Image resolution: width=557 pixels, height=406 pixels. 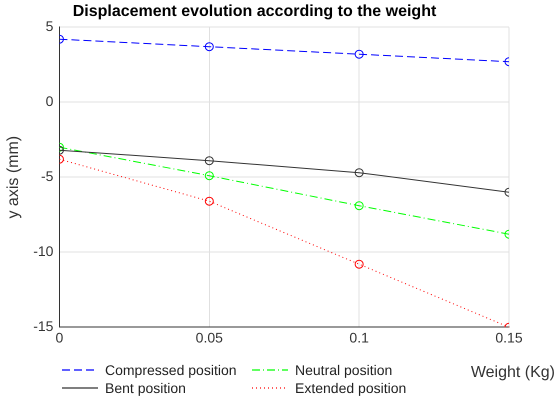 What do you see at coordinates (50, 26) in the screenshot?
I see `y-tick-label: 5` at bounding box center [50, 26].